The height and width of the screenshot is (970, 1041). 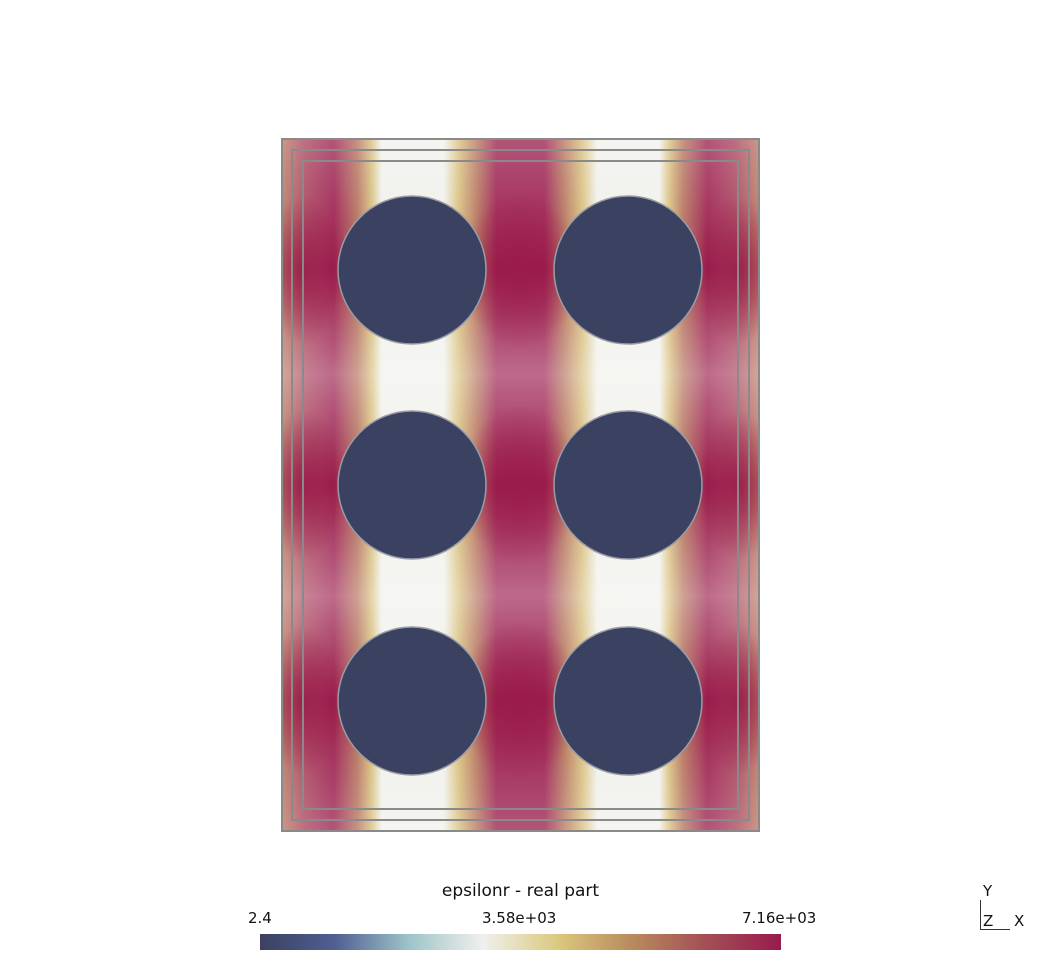 I want to click on axis-x-line, so click(x=995, y=929).